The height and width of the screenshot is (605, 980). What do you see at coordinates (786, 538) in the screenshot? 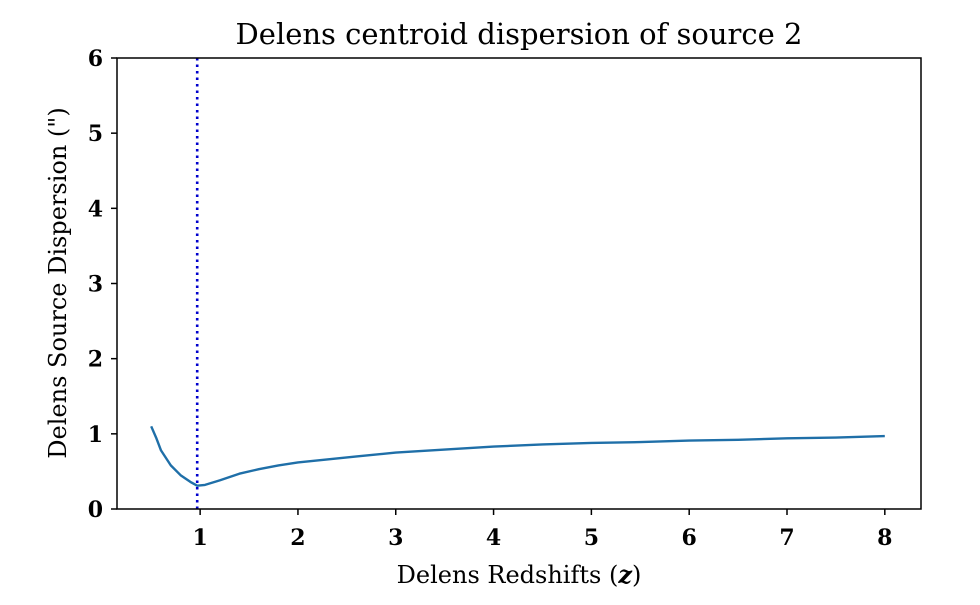
I see `x-tick-label: 7` at bounding box center [786, 538].